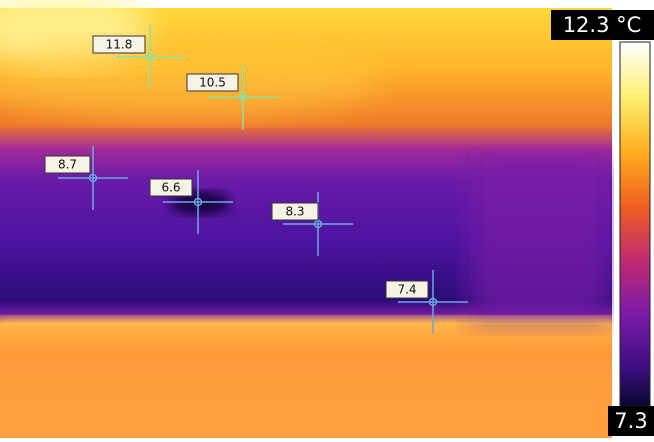 Image resolution: width=654 pixels, height=442 pixels. I want to click on spot-label: 10.5, so click(212, 83).